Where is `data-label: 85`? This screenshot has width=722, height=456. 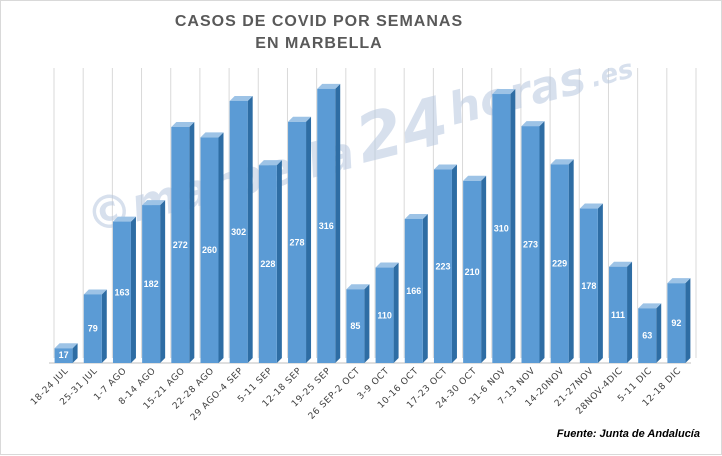 data-label: 85 is located at coordinates (355, 326).